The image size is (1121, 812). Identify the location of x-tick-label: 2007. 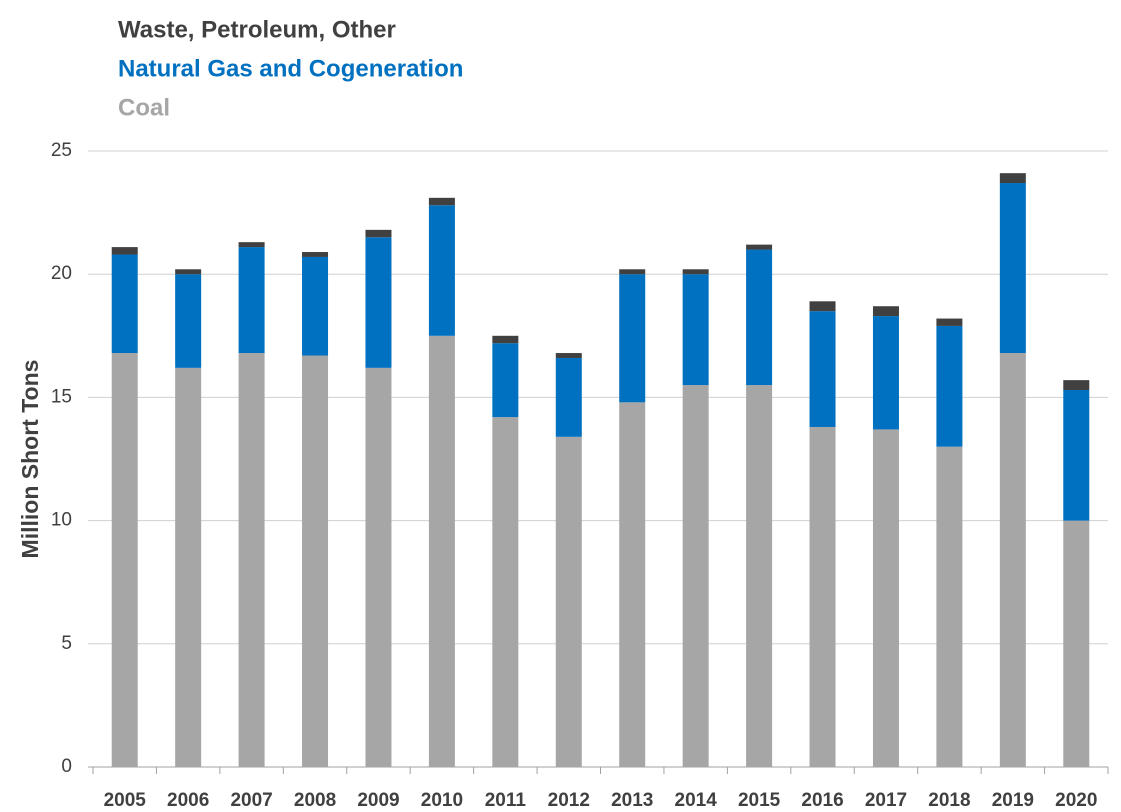
(251, 800).